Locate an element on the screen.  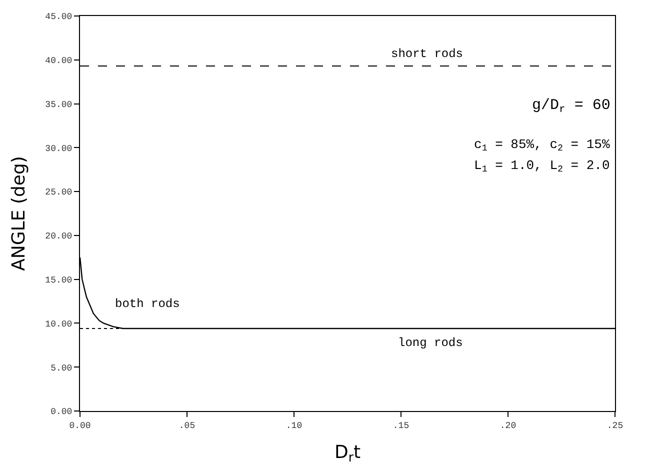
x-tick-label: .10 is located at coordinates (294, 425).